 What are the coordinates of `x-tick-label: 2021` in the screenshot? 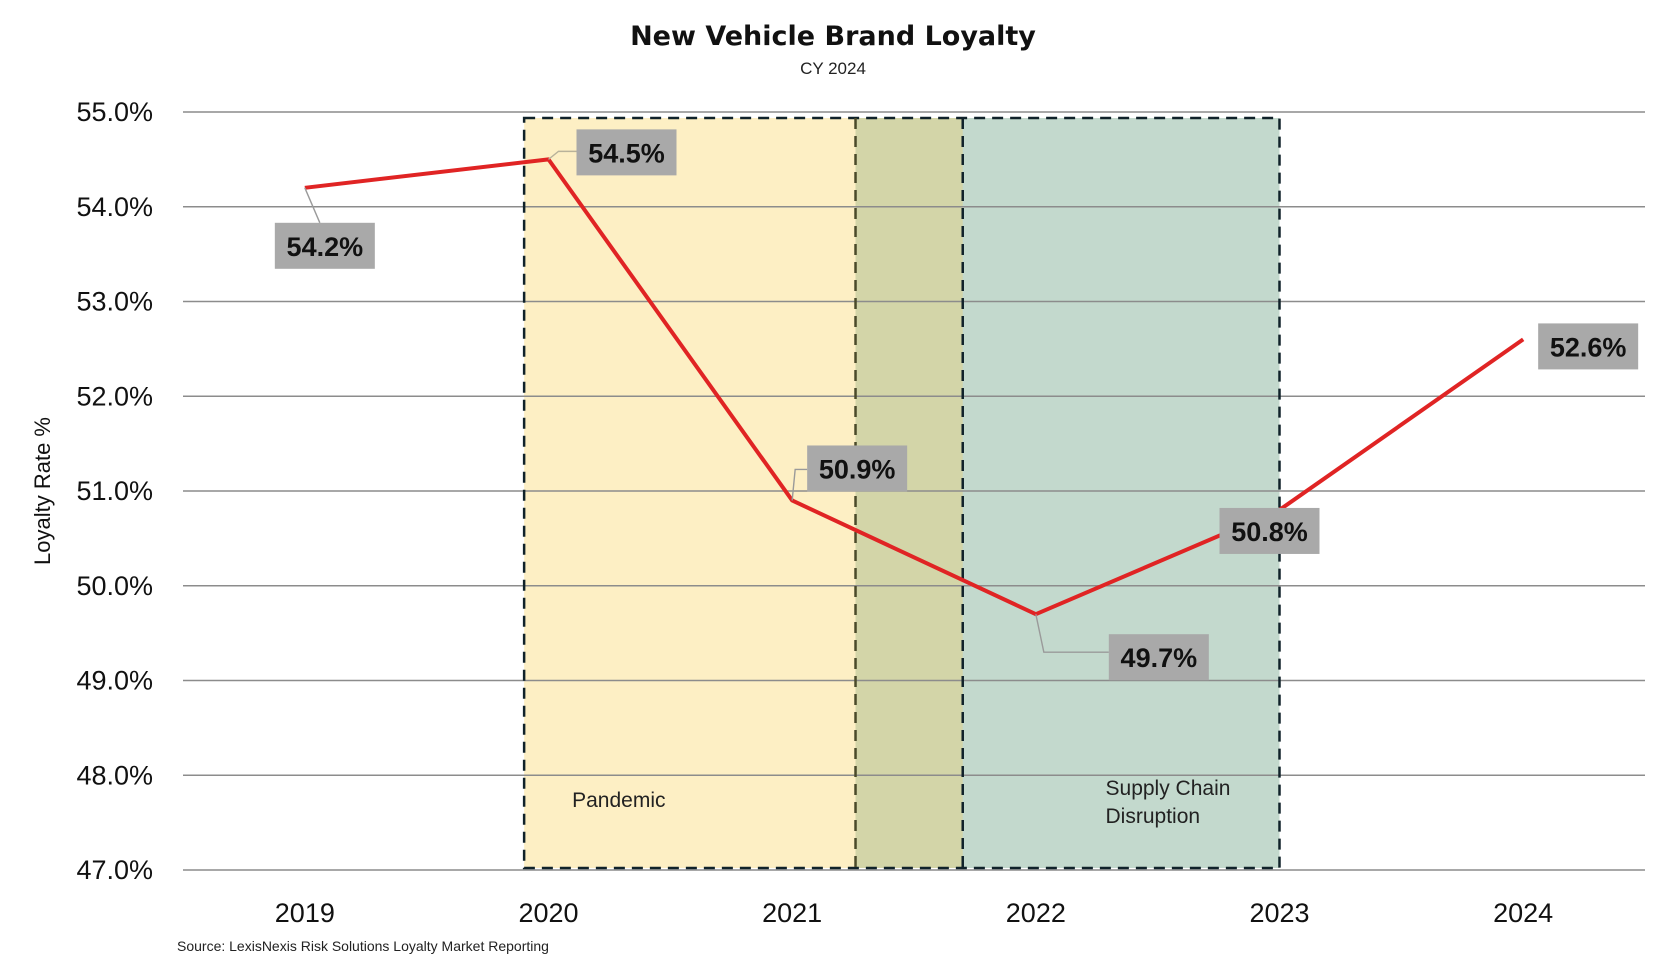 It's located at (792, 913).